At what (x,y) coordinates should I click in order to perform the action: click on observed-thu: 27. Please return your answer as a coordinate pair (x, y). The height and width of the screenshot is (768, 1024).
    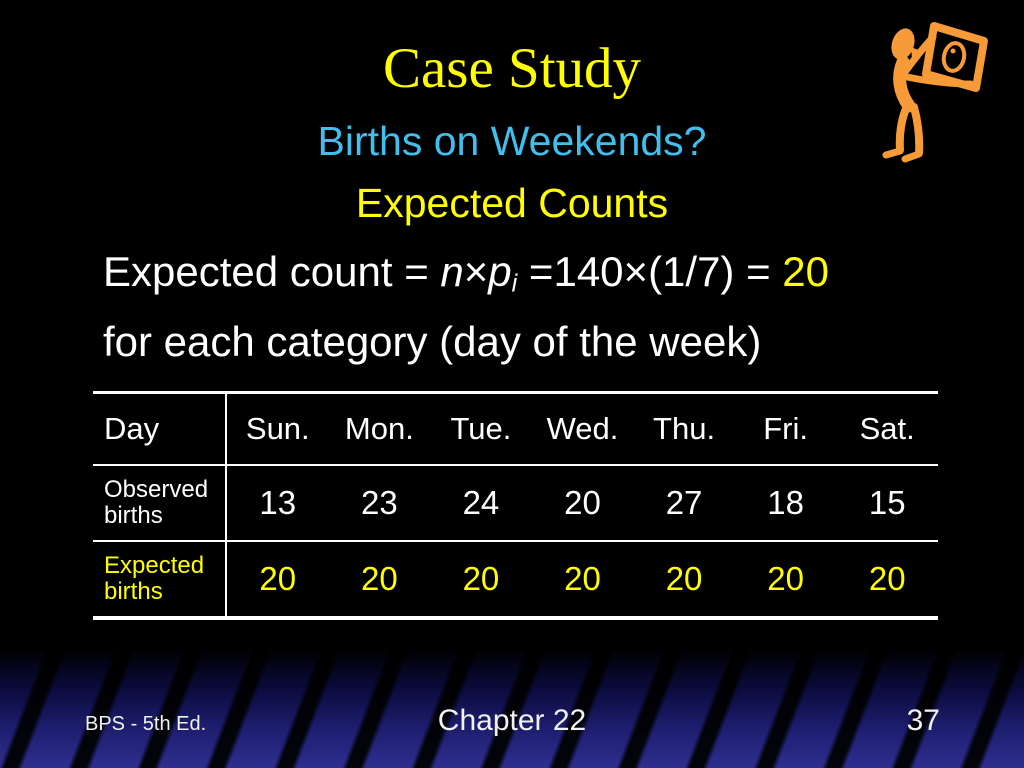
    Looking at the image, I should click on (684, 504).